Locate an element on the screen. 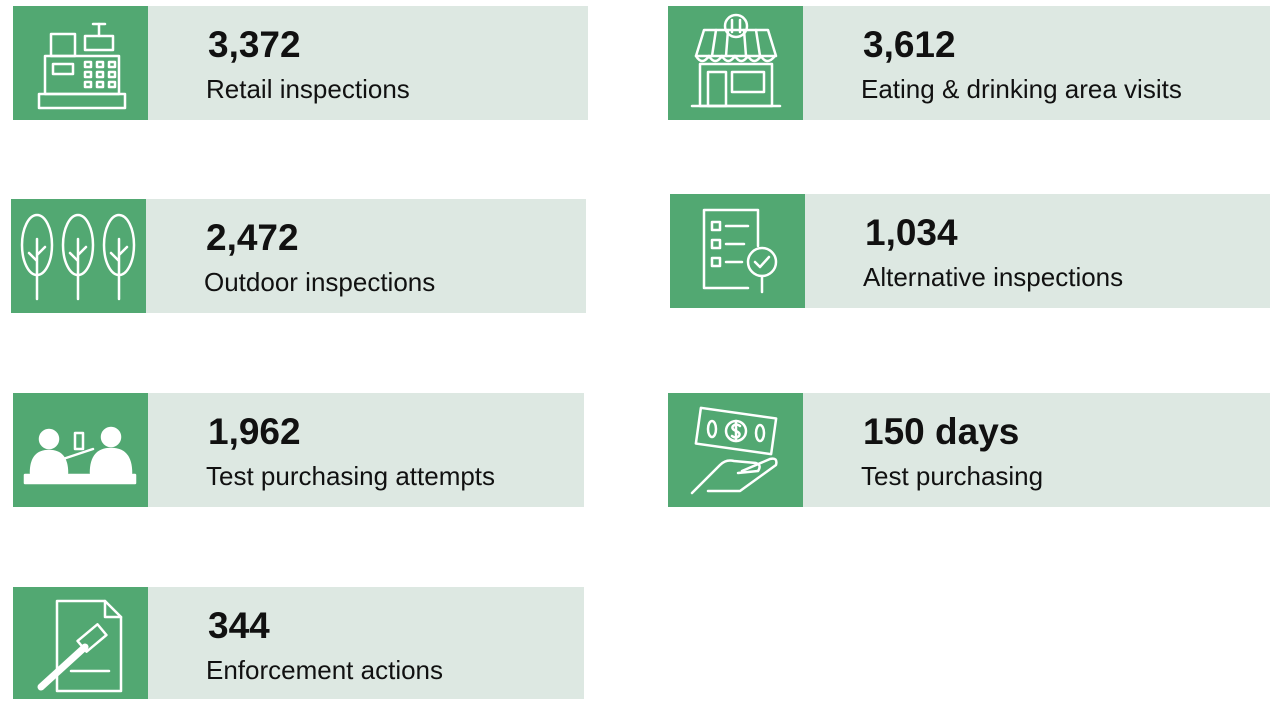 The height and width of the screenshot is (701, 1271). stat-label: Outdoor inspections is located at coordinates (320, 282).